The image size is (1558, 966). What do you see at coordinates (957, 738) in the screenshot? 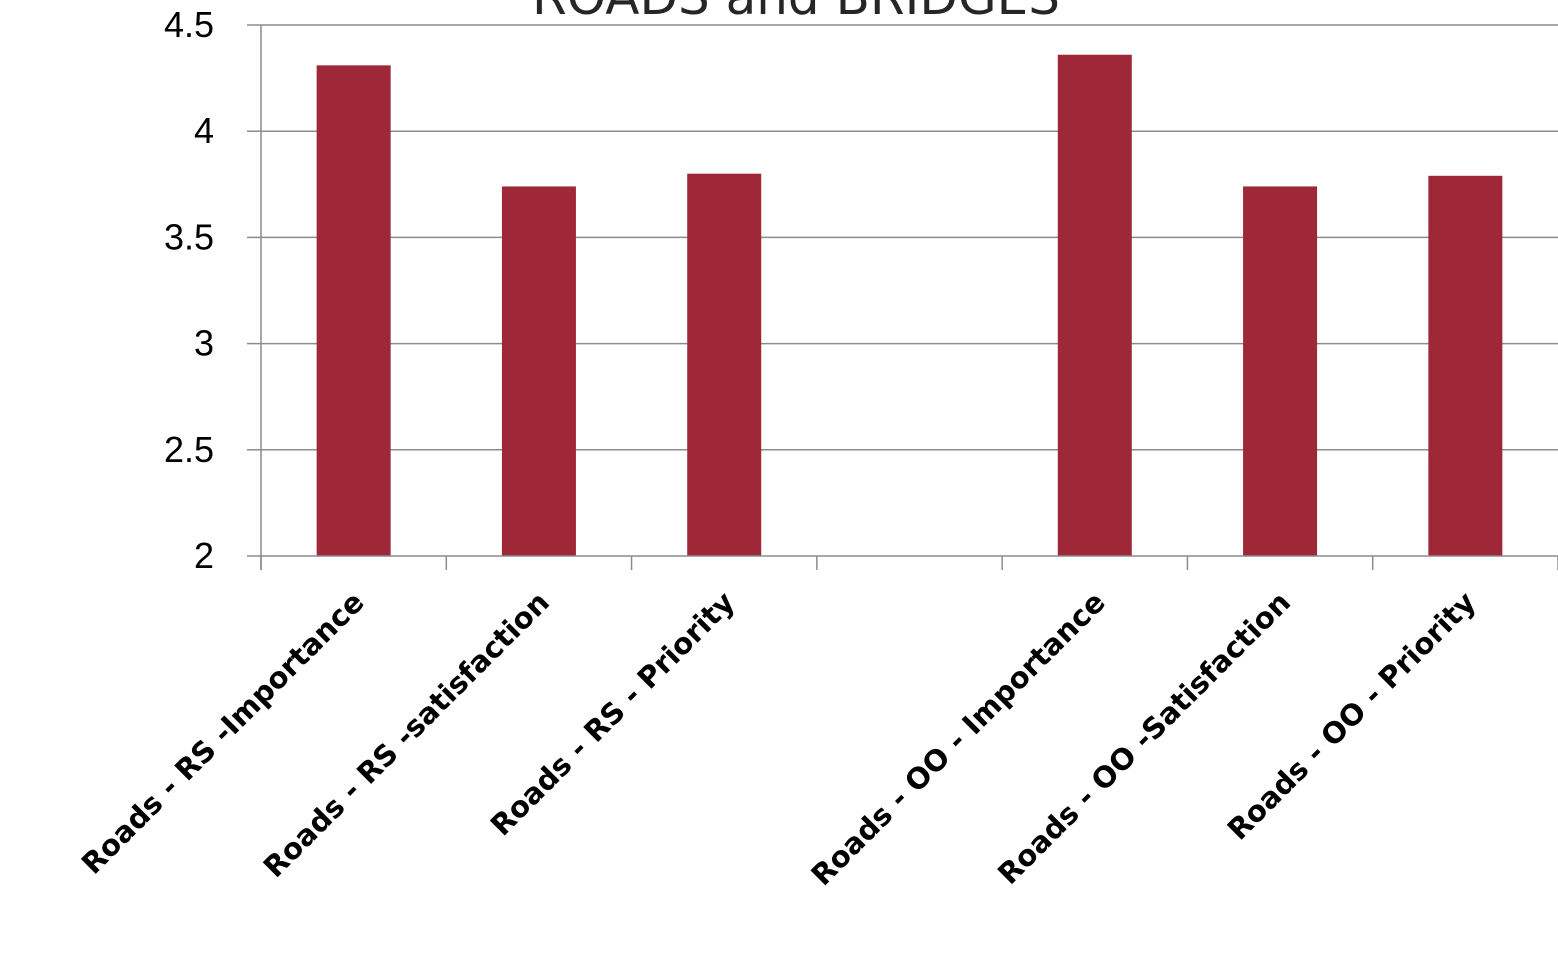
I see `x-tick-label: Roads - OO - Importance` at bounding box center [957, 738].